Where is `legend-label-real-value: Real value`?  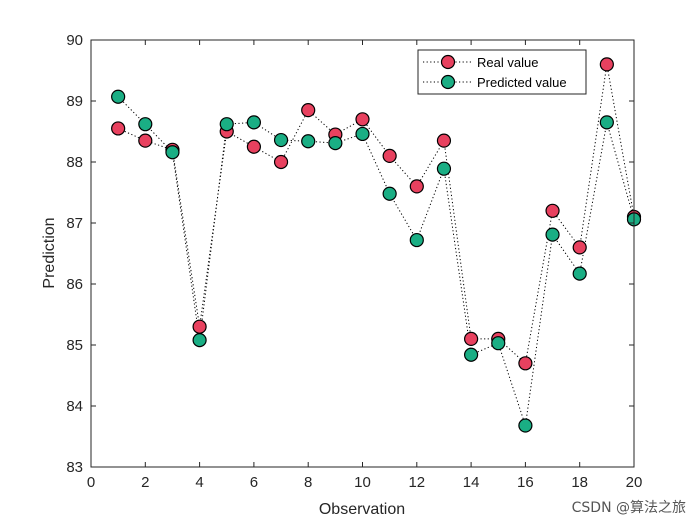 legend-label-real-value: Real value is located at coordinates (507, 62).